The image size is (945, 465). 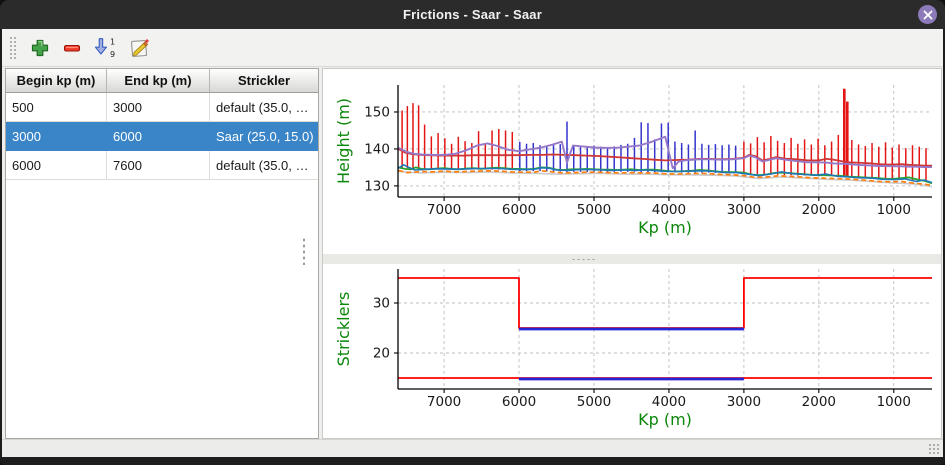 I want to click on cell-begin-kp: 6000, so click(x=56, y=165).